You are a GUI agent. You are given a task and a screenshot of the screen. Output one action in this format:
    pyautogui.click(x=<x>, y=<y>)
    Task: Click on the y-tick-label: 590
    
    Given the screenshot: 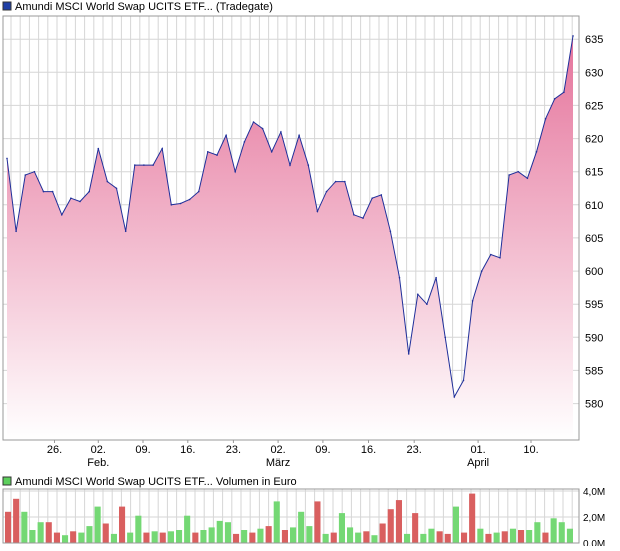 What is the action you would take?
    pyautogui.click(x=594, y=338)
    